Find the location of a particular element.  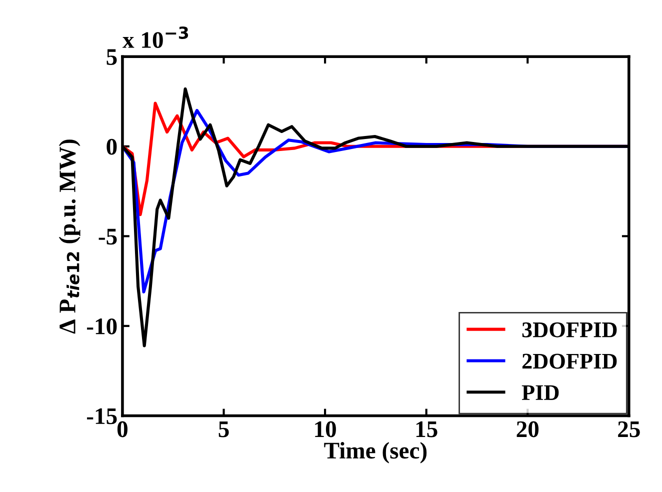

text: x 10$^{−3}$ is located at coordinates (155, 37).